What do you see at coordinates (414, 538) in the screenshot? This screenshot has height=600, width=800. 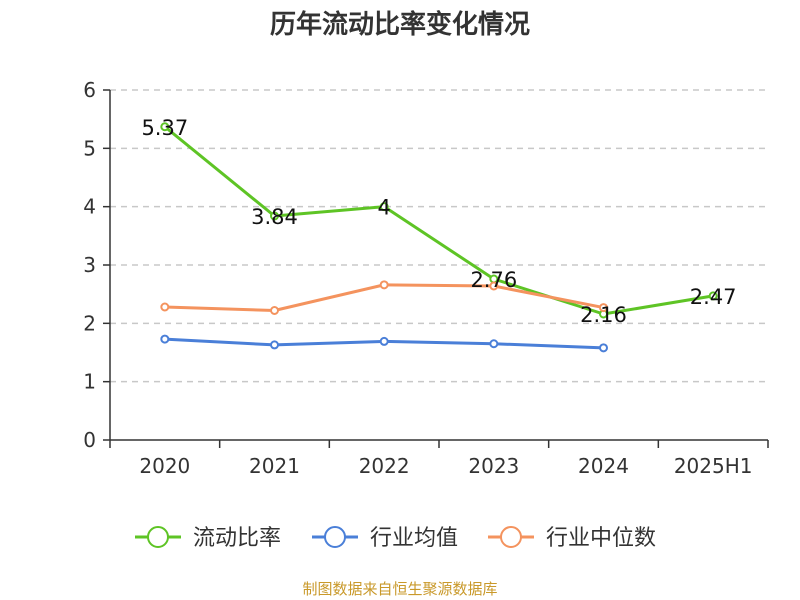 I see `legend-label: 行业均值` at bounding box center [414, 538].